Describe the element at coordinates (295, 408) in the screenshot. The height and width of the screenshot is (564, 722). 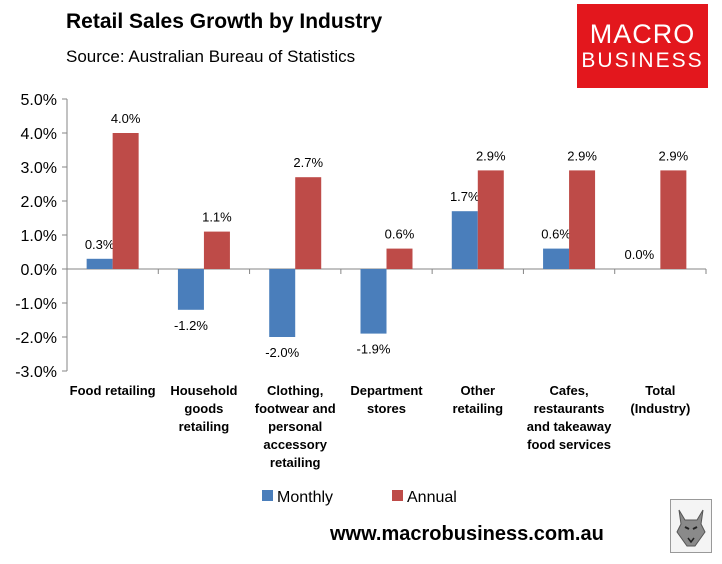
I see `x-category-label: footwear and` at that location.